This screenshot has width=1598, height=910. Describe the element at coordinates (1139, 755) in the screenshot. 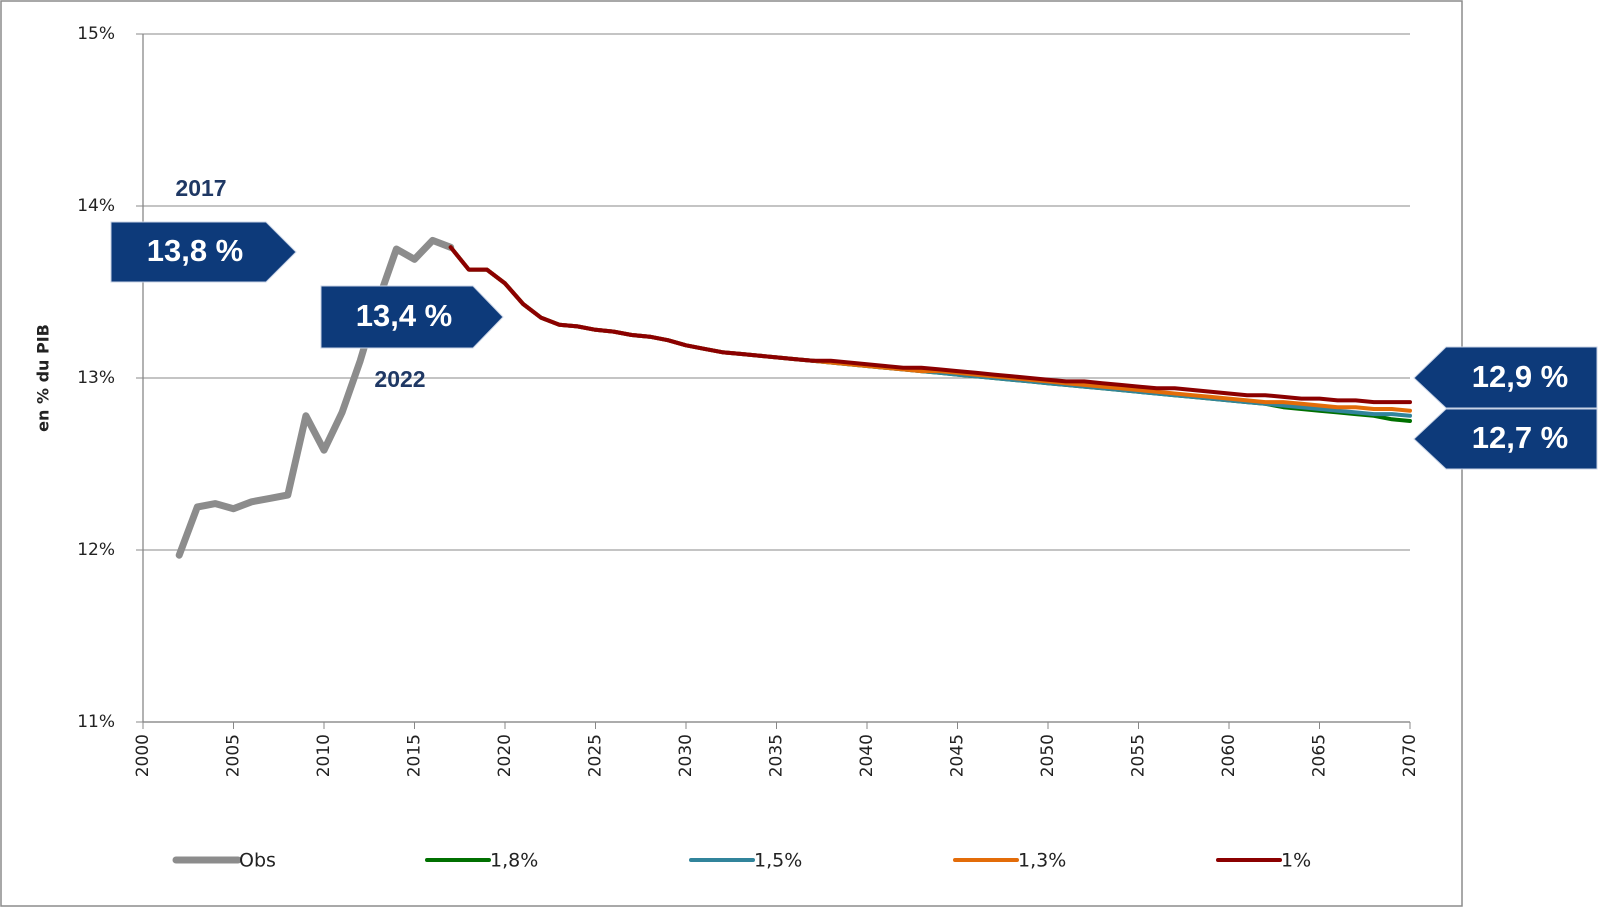

I see `x-tick-label: 2055` at that location.